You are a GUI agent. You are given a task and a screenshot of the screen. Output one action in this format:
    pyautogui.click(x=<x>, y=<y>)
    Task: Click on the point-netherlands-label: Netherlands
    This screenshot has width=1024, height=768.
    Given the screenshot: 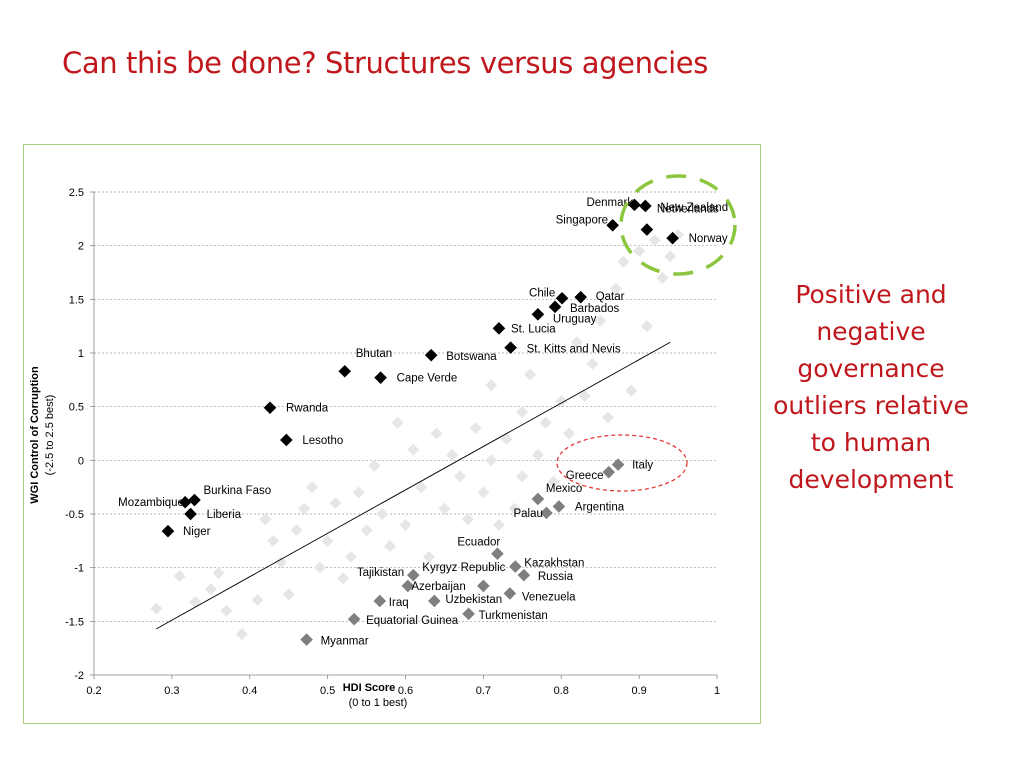 What is the action you would take?
    pyautogui.click(x=688, y=210)
    